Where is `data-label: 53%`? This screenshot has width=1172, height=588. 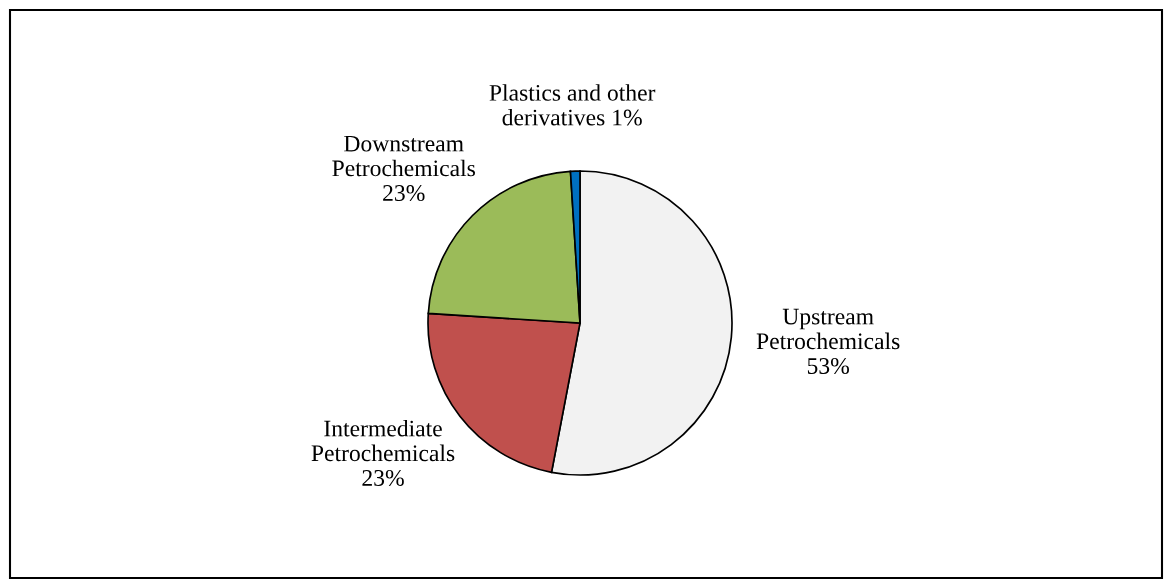
data-label: 53% is located at coordinates (828, 365).